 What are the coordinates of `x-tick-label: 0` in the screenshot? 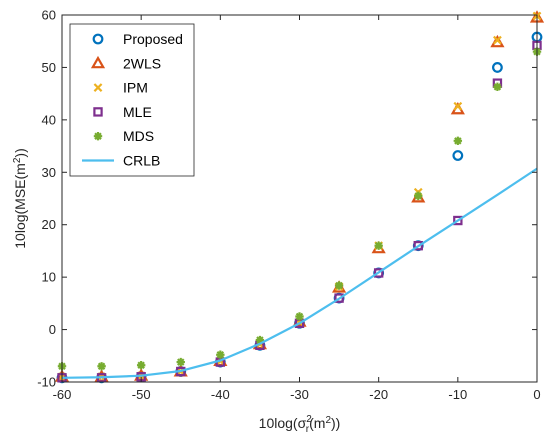 It's located at (536, 394).